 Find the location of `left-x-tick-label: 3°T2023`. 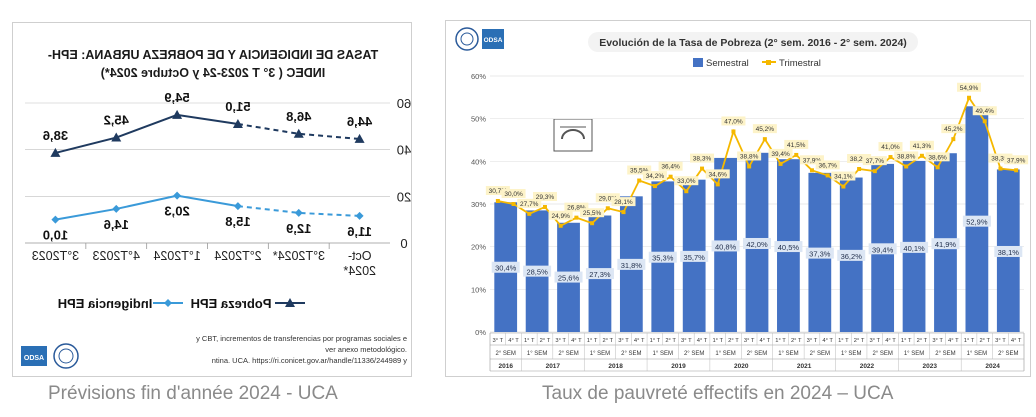

left-x-tick-label: 3°T2023 is located at coordinates (55, 256).